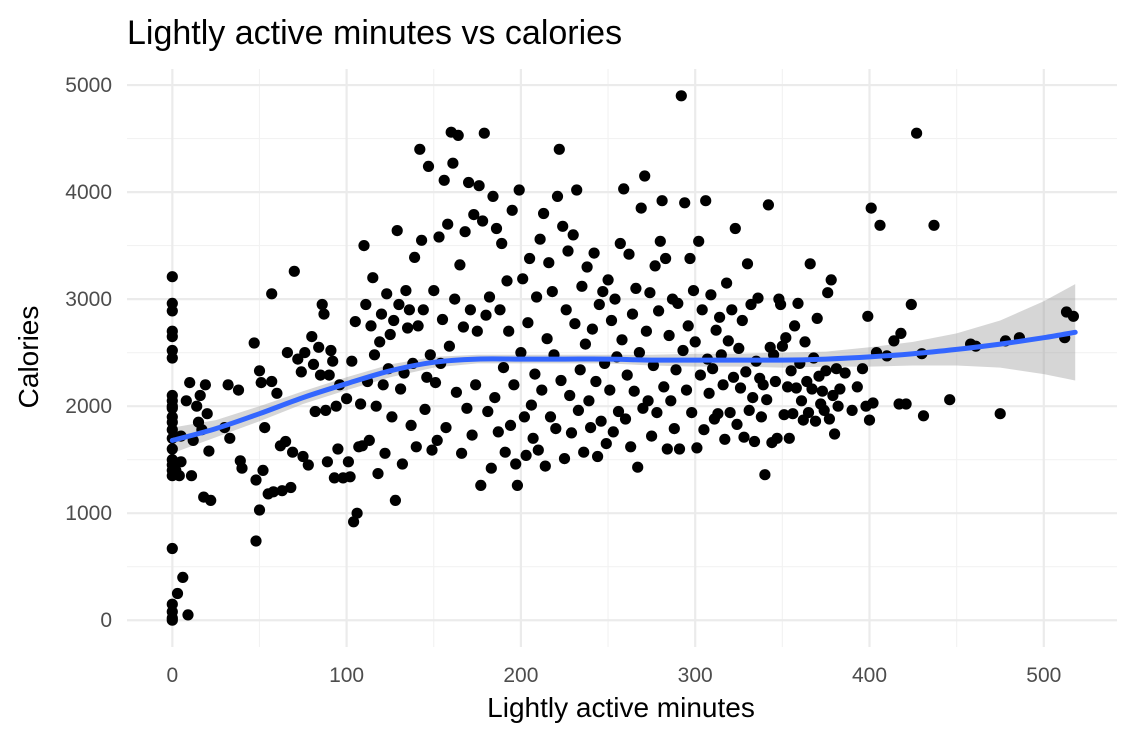  What do you see at coordinates (346, 675) in the screenshot?
I see `x-tick-label: 100` at bounding box center [346, 675].